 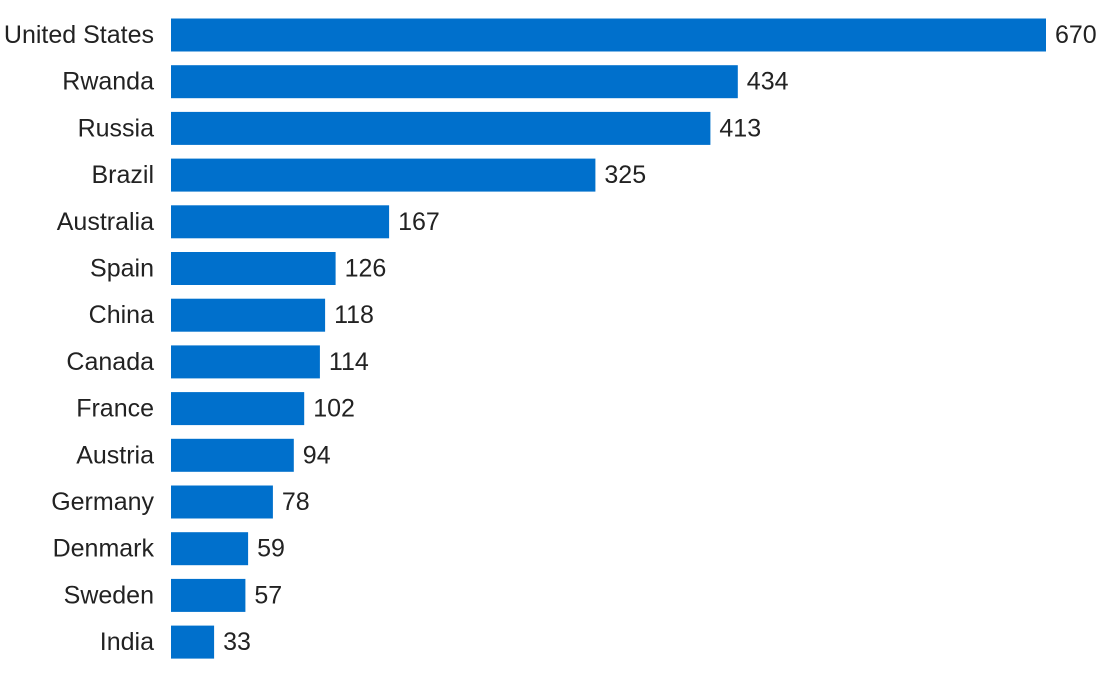 I want to click on bar-brazil, so click(x=383, y=175).